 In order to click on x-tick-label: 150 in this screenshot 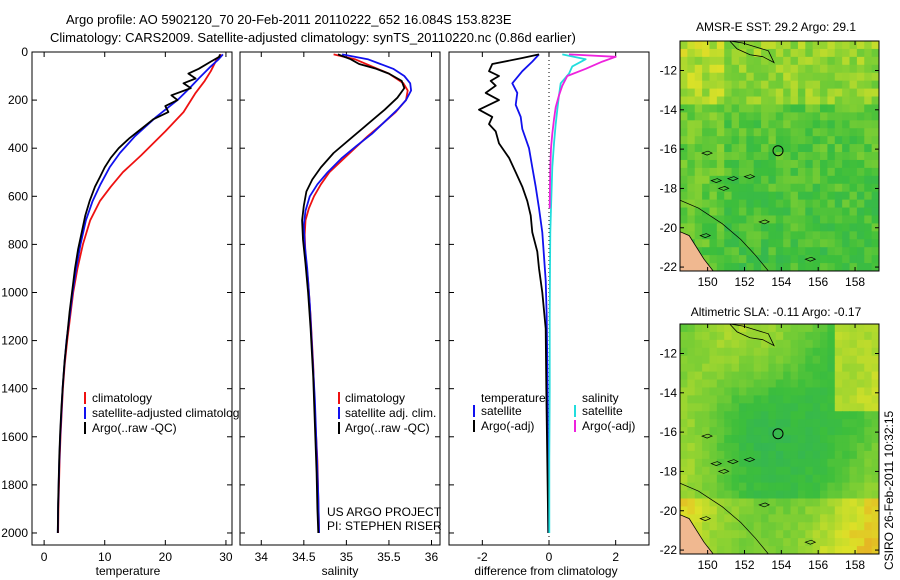, I will do `click(708, 282)`.